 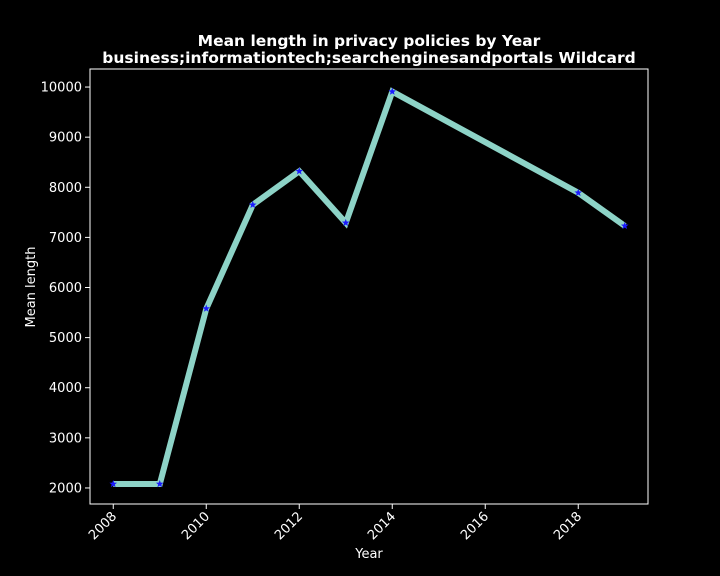 I want to click on y-tick-label: 10000, so click(x=61, y=88).